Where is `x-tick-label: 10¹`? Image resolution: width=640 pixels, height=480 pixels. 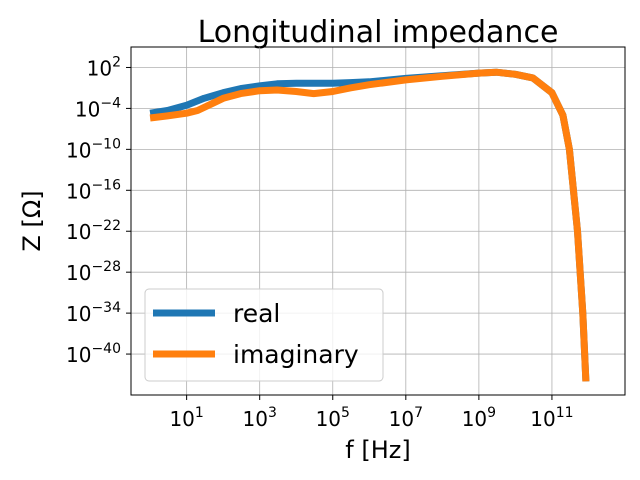
x-tick-label: 10¹ is located at coordinates (186, 418).